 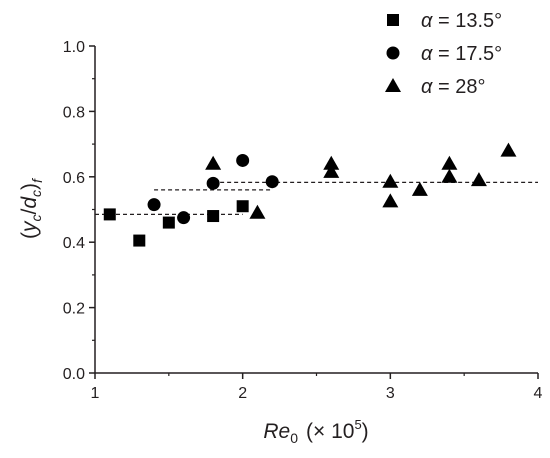 I want to click on y-axis-title: (yc/dc)f, so click(x=31, y=208).